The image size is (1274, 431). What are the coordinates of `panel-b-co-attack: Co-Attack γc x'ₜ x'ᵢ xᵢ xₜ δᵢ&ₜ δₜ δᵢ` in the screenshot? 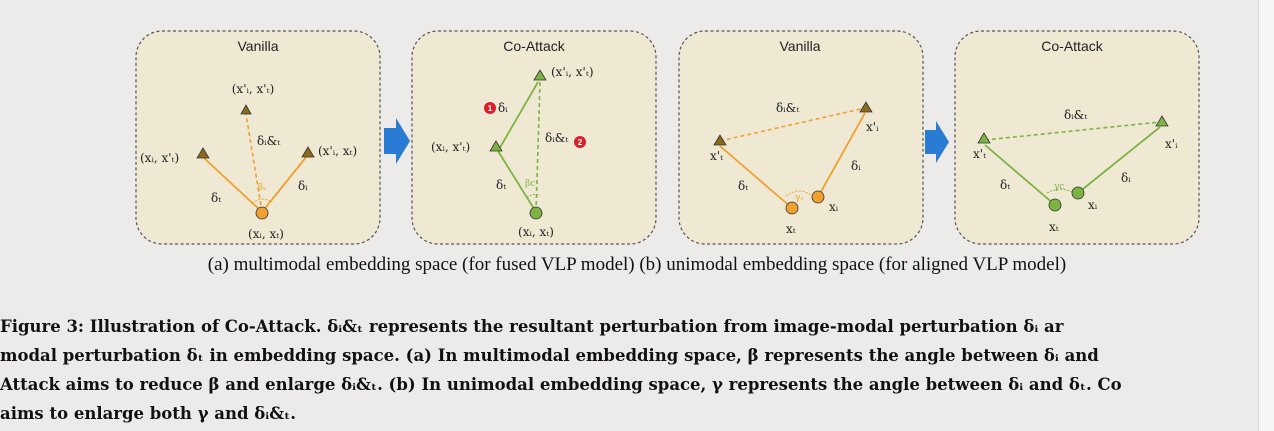 It's located at (1077, 137).